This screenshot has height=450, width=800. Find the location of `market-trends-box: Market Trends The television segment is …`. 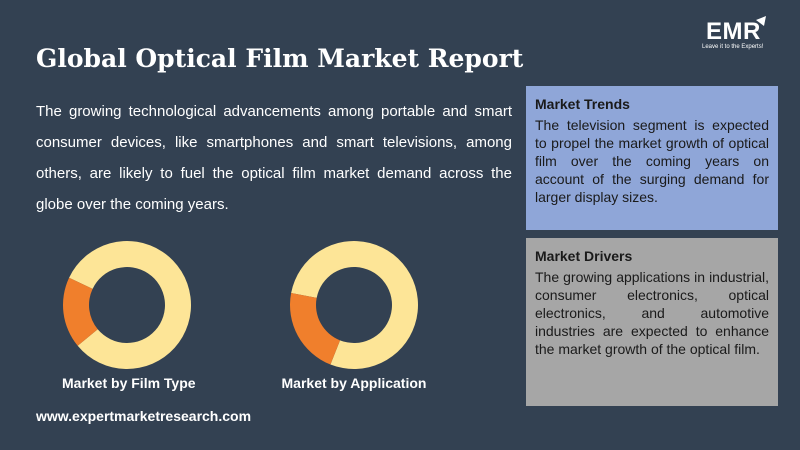

market-trends-box: Market Trends The television segment is … is located at coordinates (652, 158).